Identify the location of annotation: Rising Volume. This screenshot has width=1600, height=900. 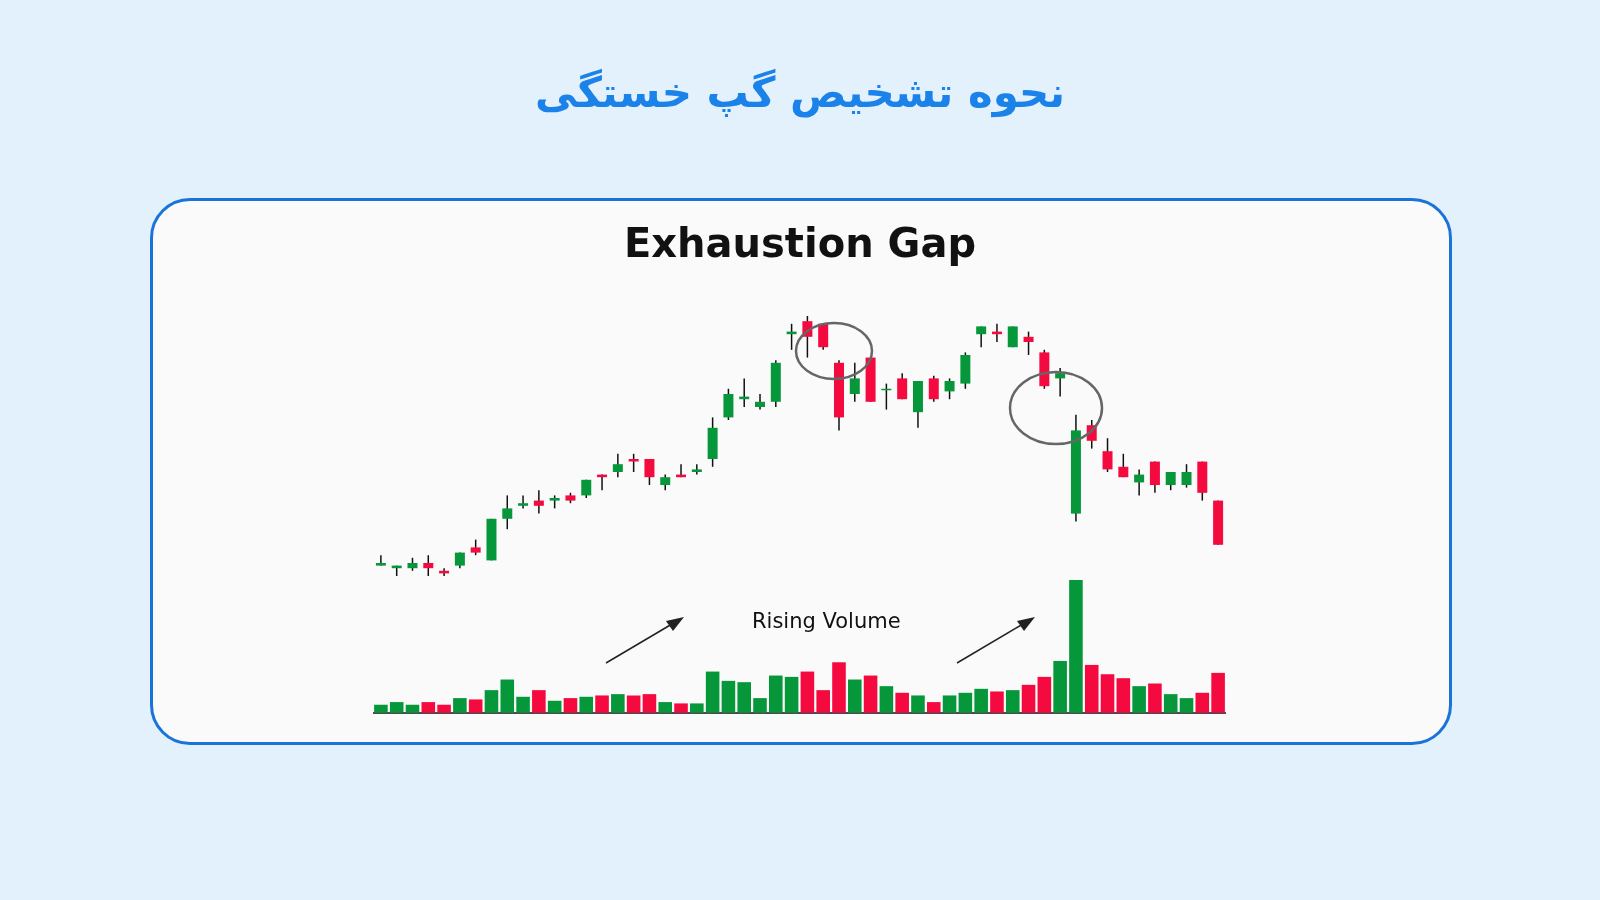
(826, 621).